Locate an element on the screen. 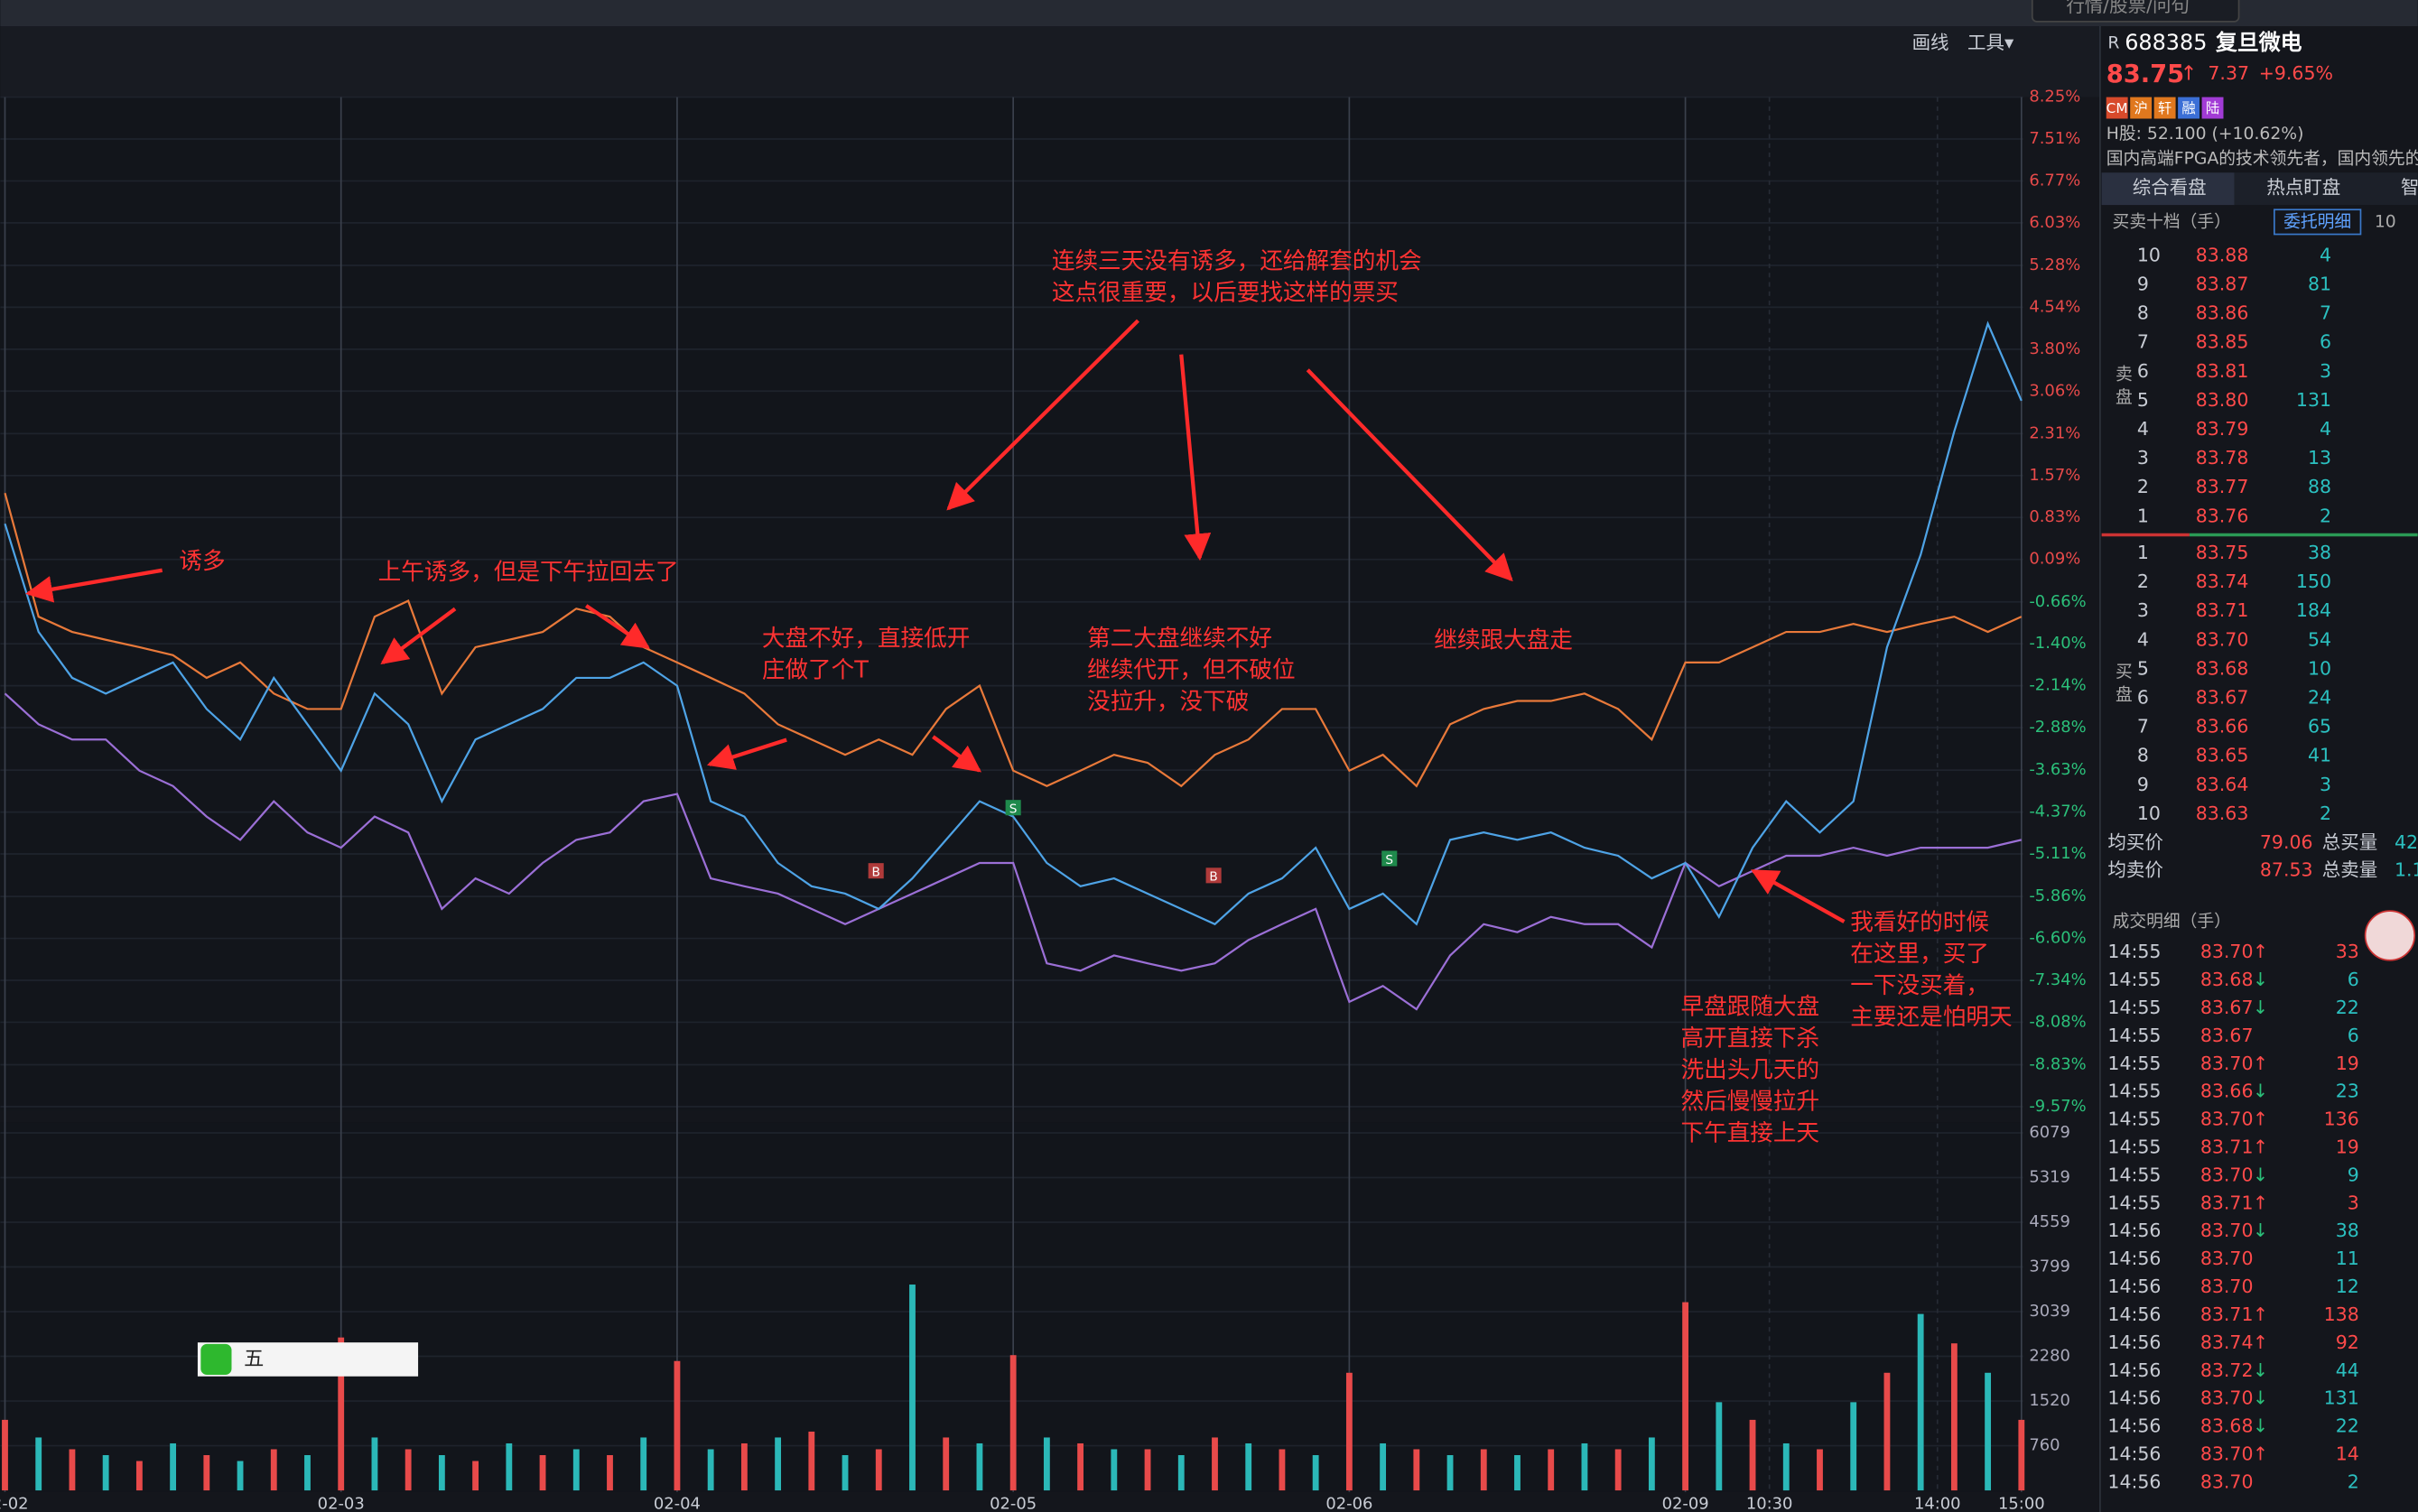 The image size is (2418, 1512). search-box is located at coordinates (2135, 11).